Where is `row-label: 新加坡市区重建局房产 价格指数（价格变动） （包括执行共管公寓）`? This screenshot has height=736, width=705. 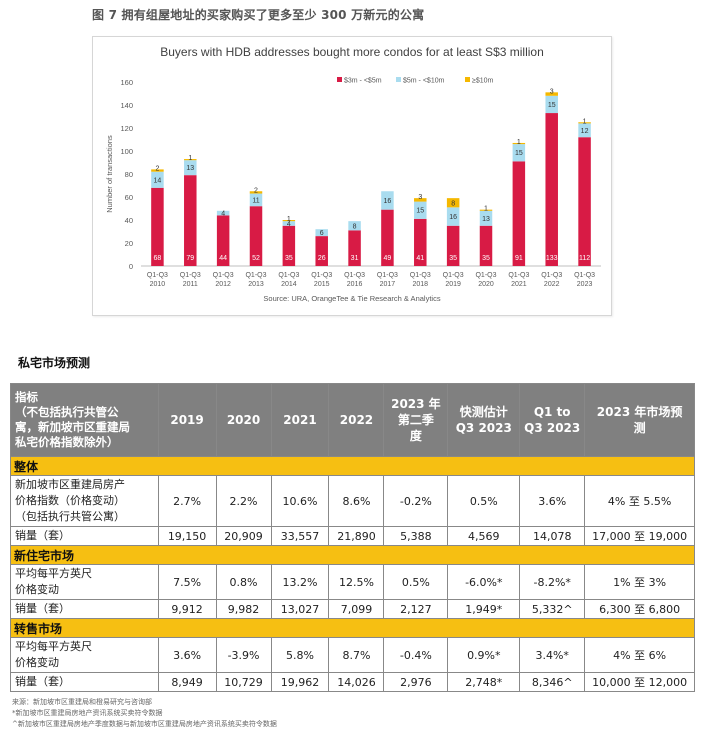
row-label: 新加坡市区重建局房产 价格指数（价格变动） （包括执行共管公寓） is located at coordinates (84, 501).